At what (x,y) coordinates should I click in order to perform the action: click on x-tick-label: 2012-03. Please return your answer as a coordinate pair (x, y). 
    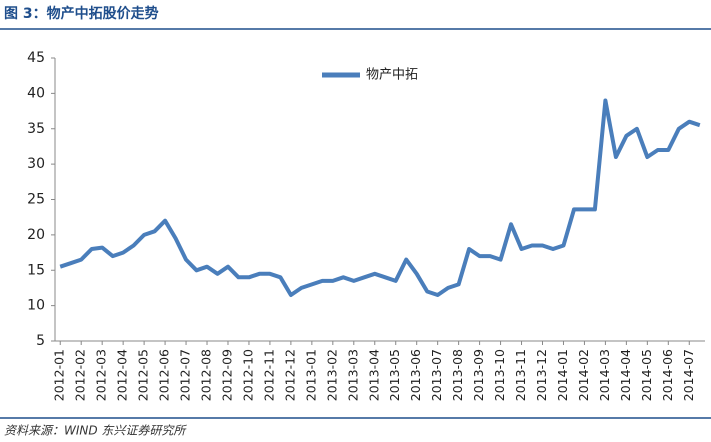
    Looking at the image, I should click on (101, 375).